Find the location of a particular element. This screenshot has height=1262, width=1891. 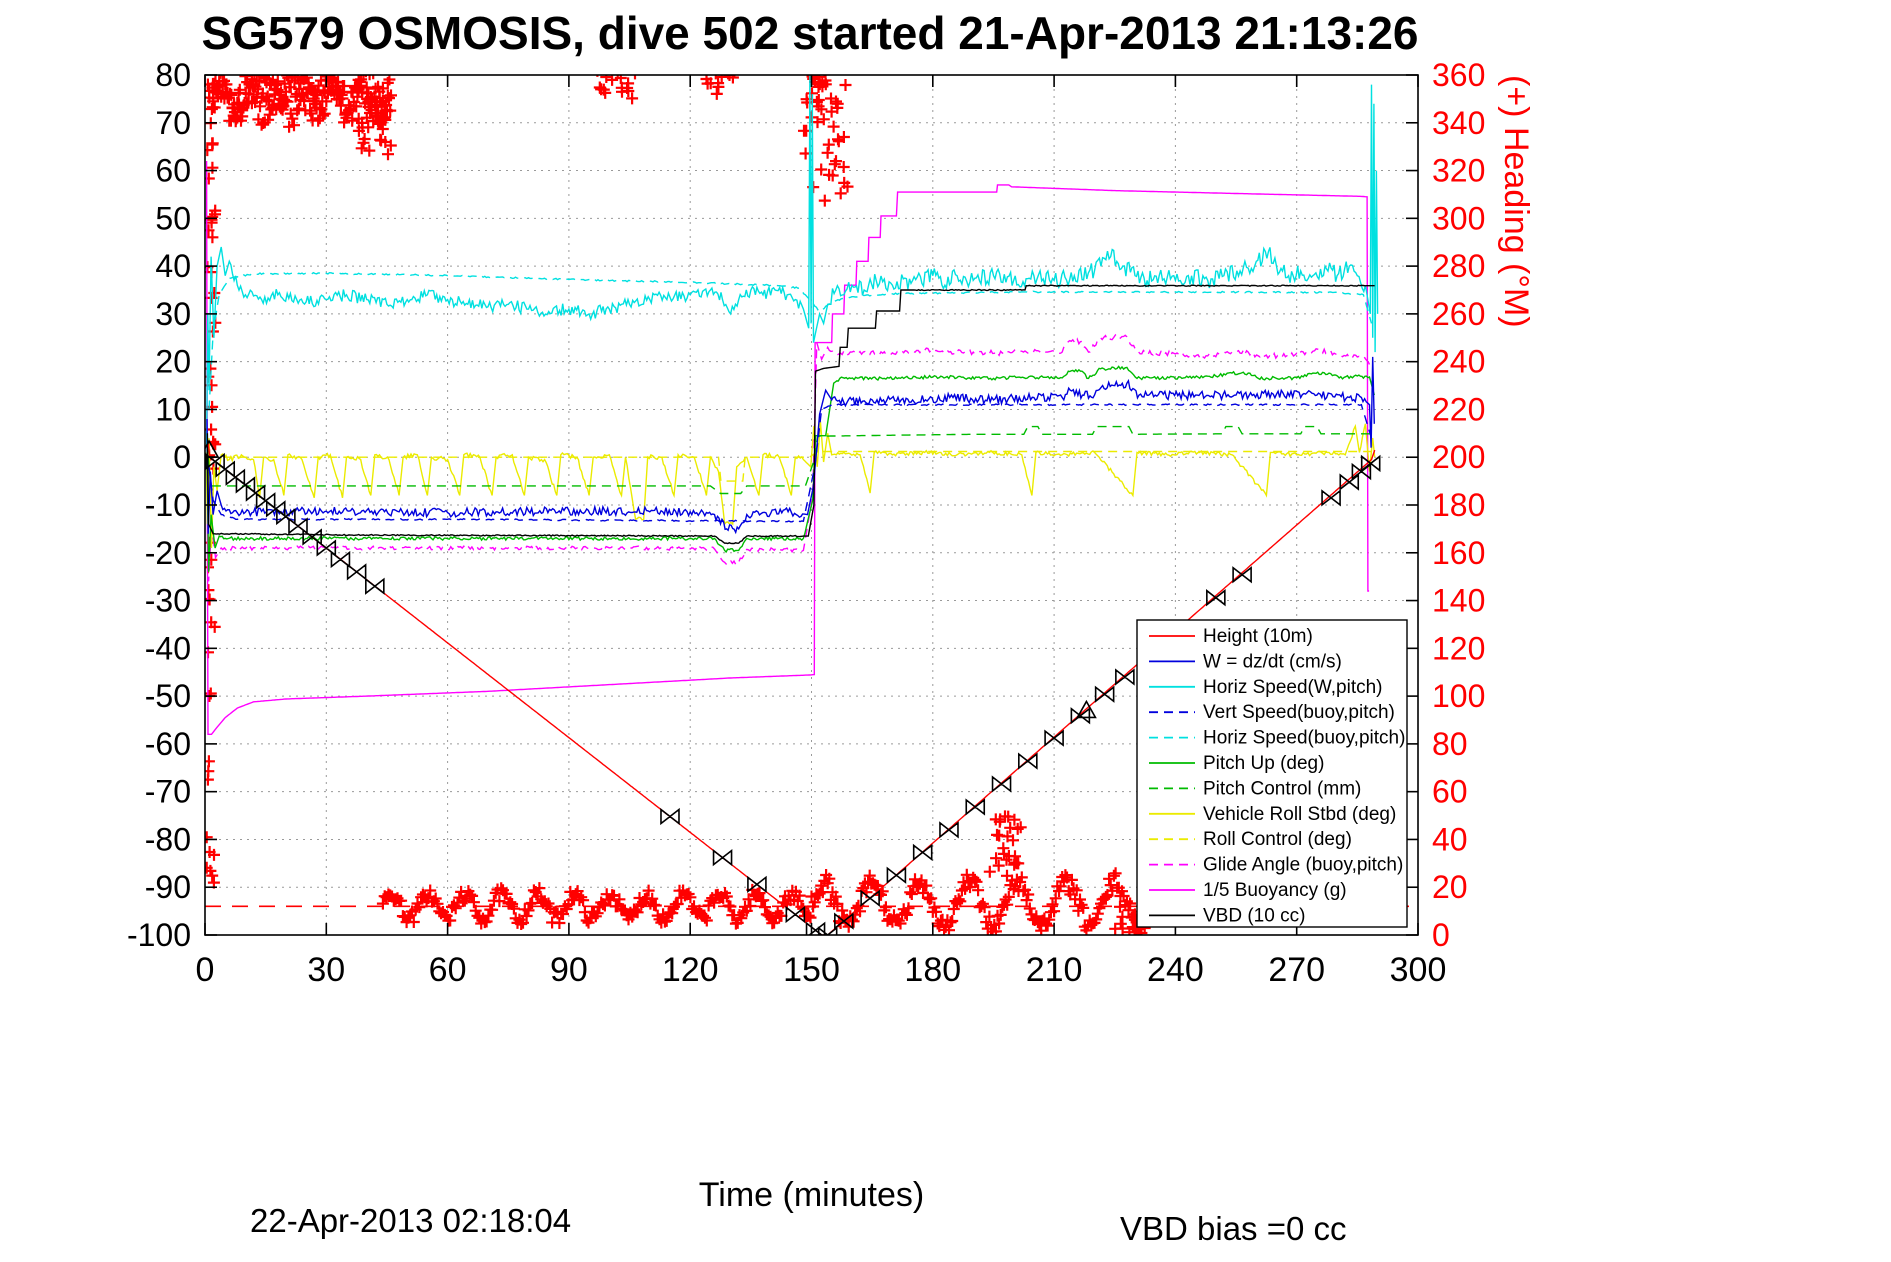

legend-entry-label: Vehicle Roll Stbd (deg) is located at coordinates (1299, 814).